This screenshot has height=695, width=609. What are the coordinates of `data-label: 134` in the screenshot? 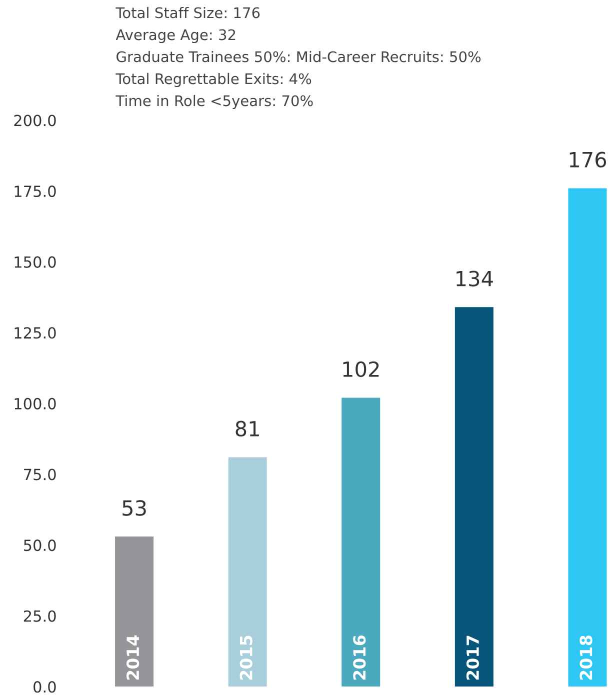 It's located at (474, 278).